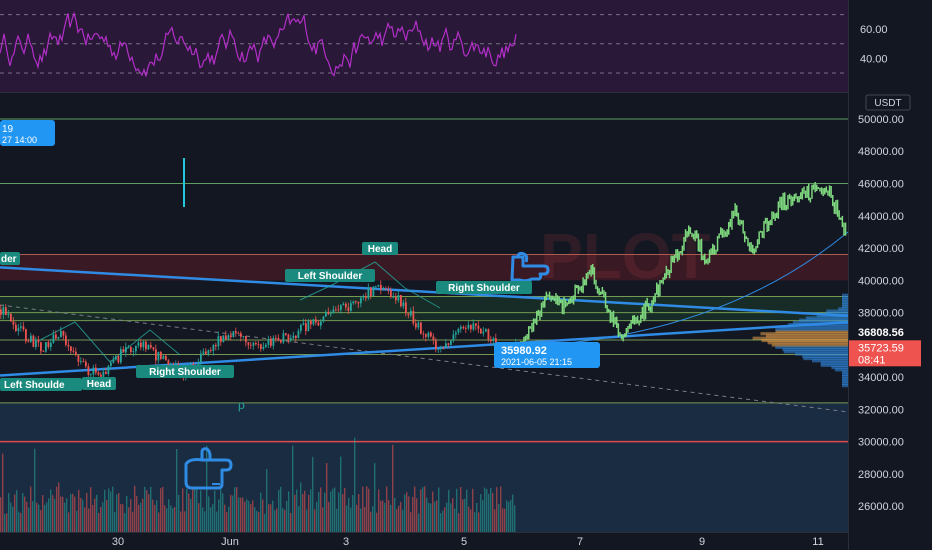 The width and height of the screenshot is (932, 550). What do you see at coordinates (27, 133) in the screenshot?
I see `tooltip-left: 19 27 14:00` at bounding box center [27, 133].